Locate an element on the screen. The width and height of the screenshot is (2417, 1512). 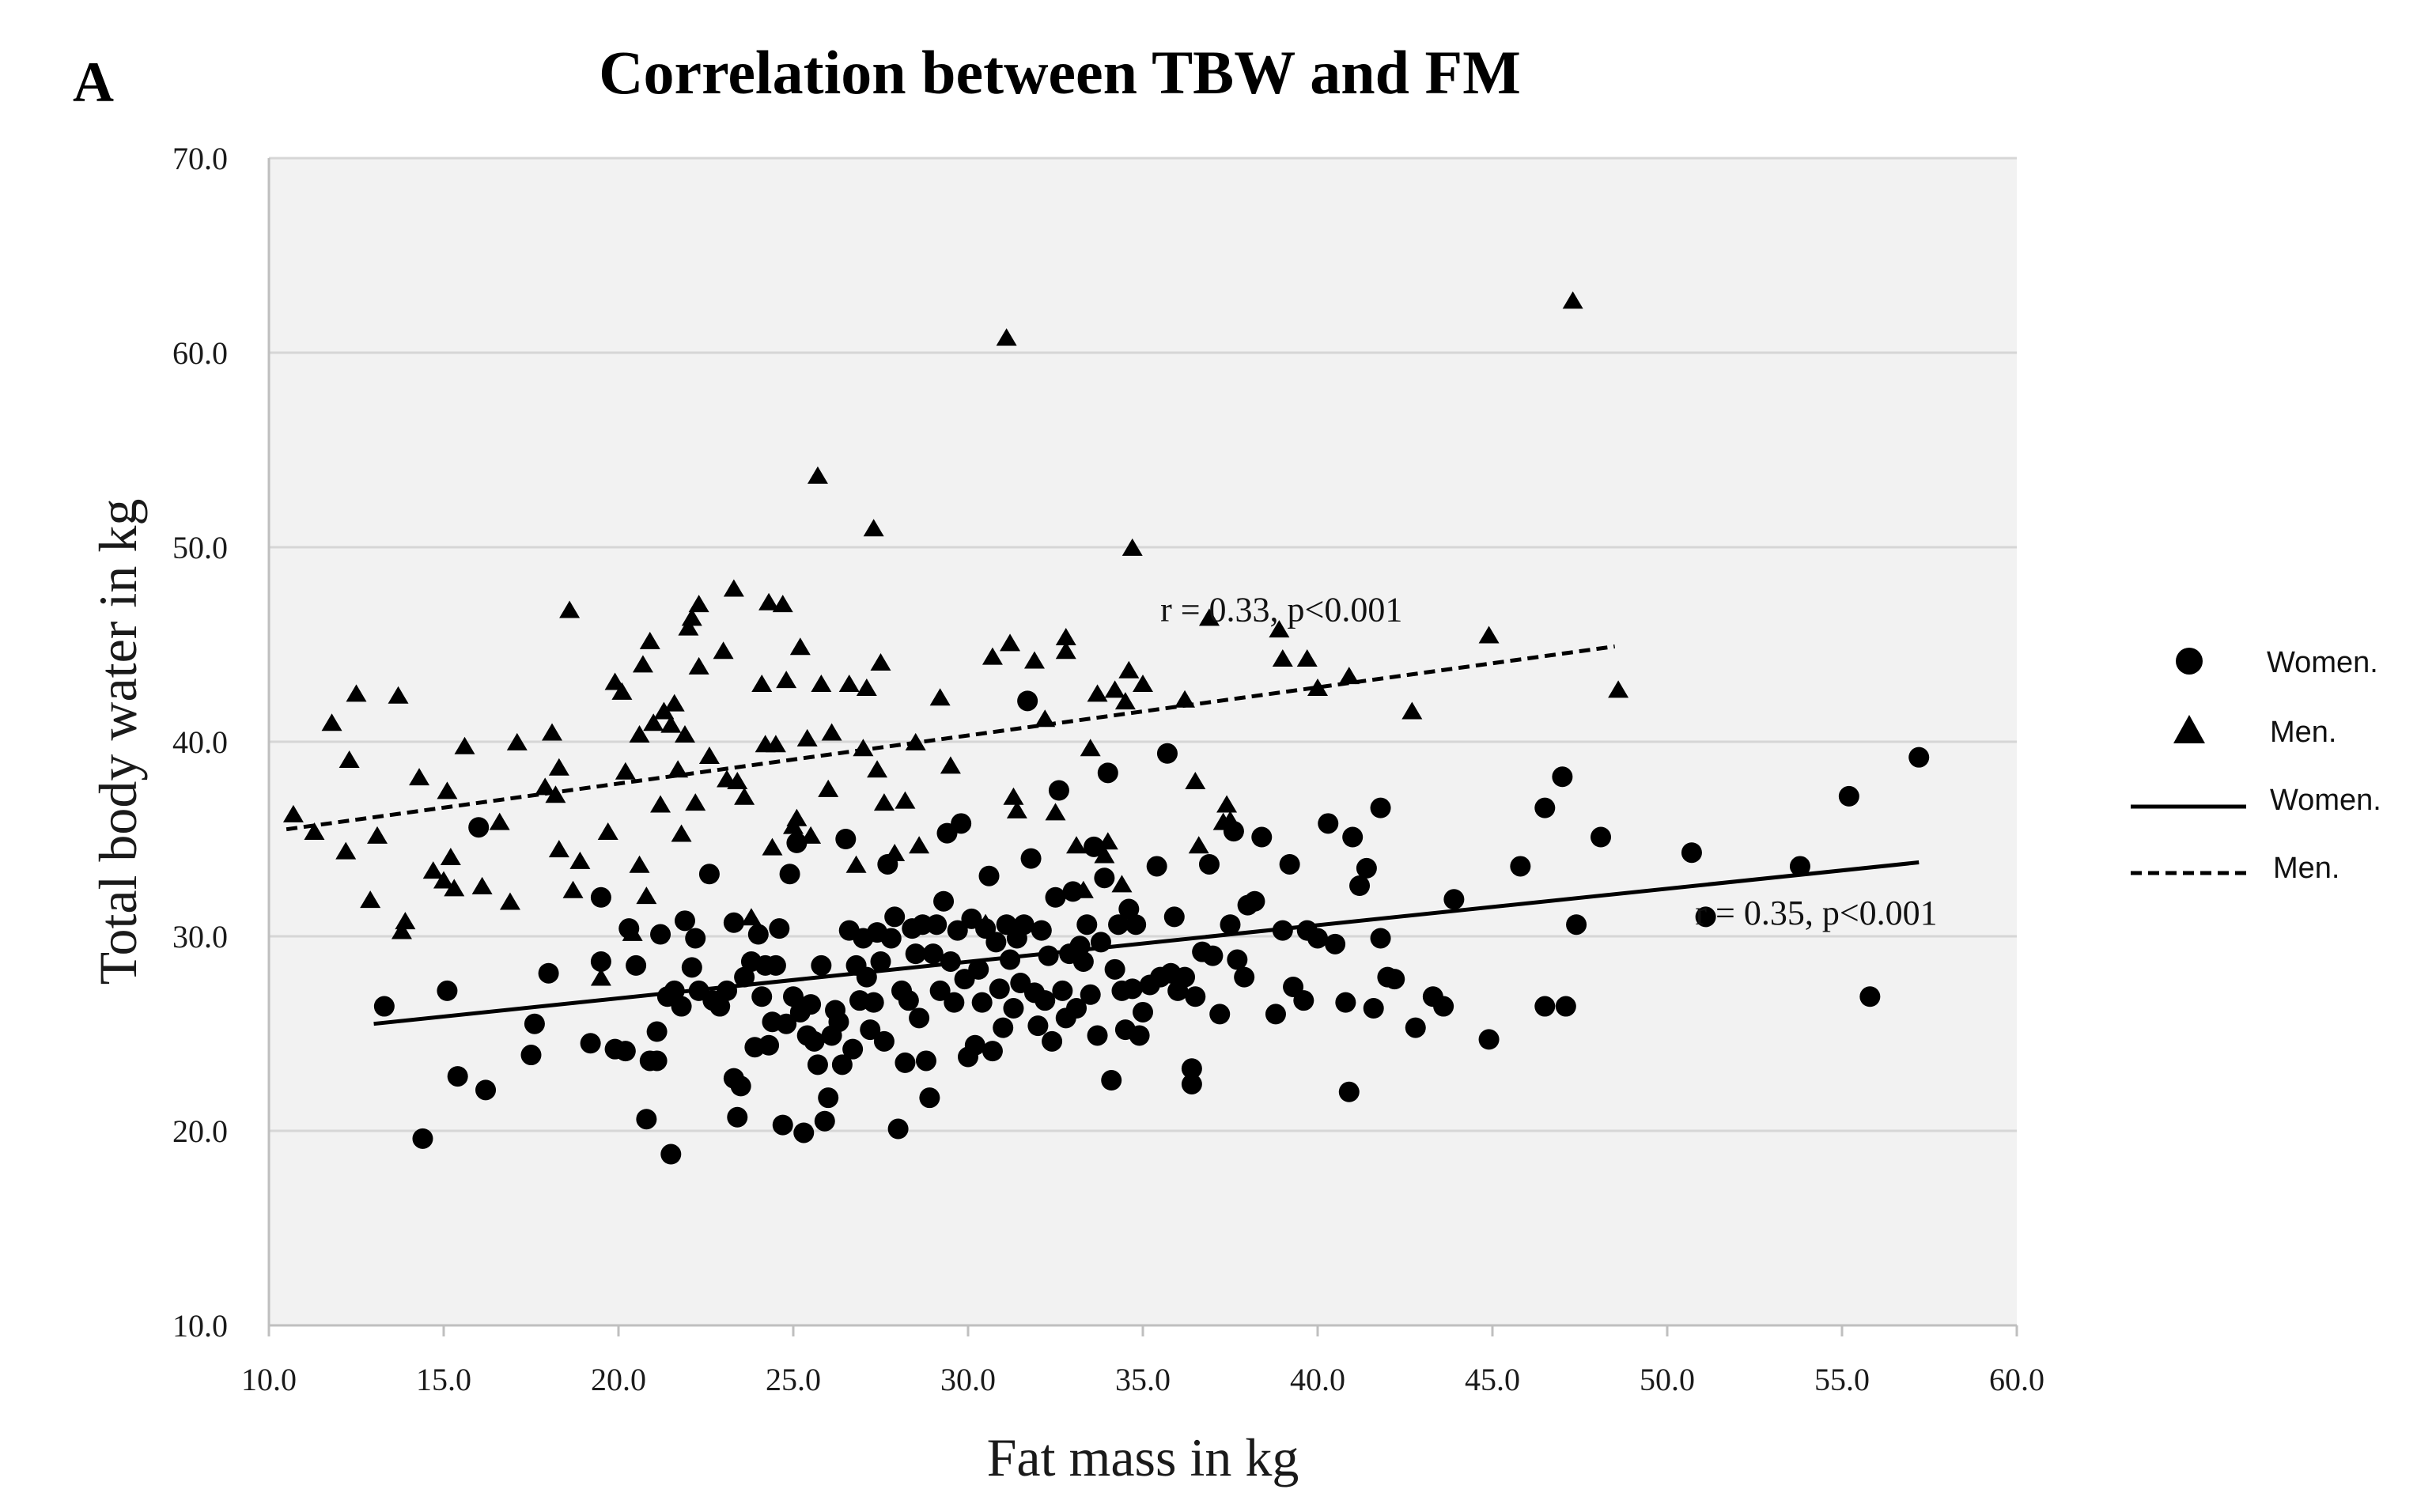
x-tick-label: 40.0 is located at coordinates (1317, 1379).